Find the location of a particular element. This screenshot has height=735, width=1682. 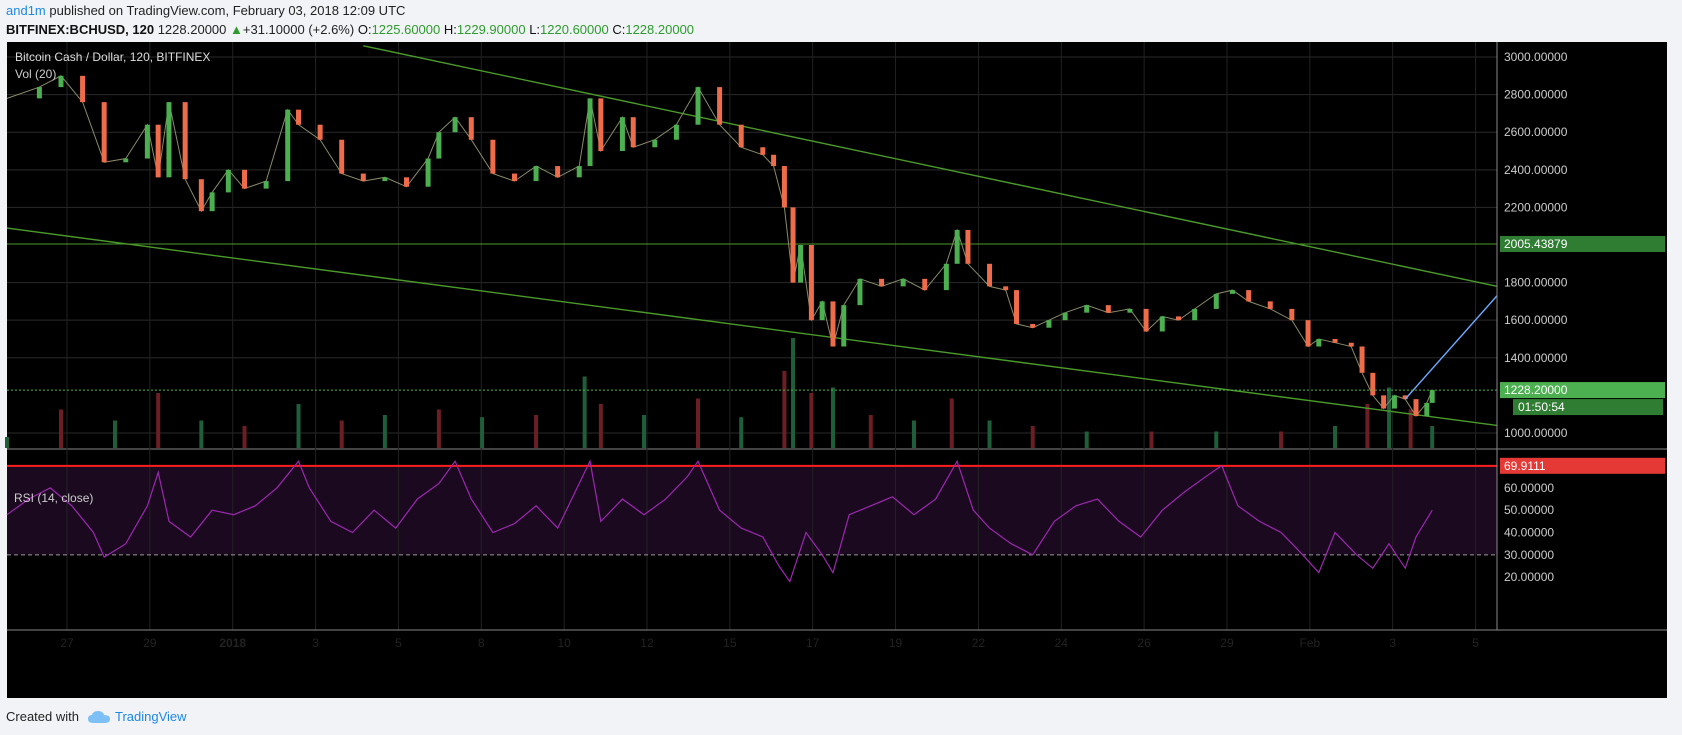

price-tick-label: 2400.00000 is located at coordinates (1536, 170).